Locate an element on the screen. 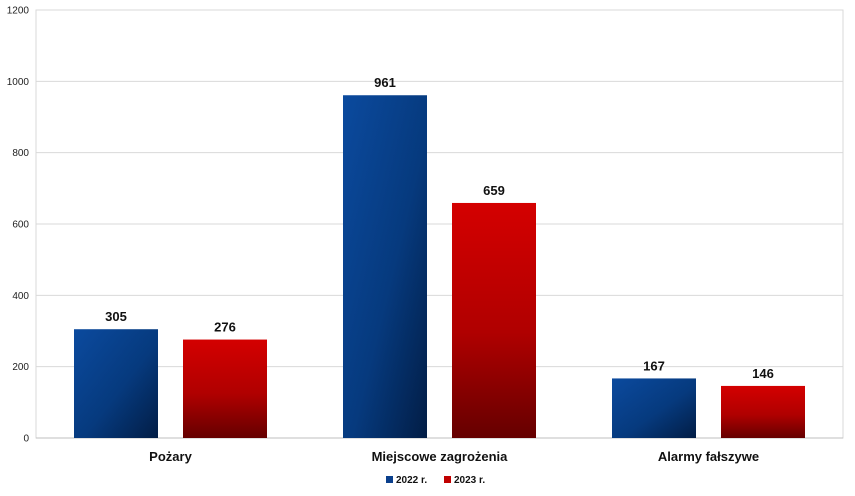 The width and height of the screenshot is (855, 496). legend-label: 2023 r. is located at coordinates (469, 480).